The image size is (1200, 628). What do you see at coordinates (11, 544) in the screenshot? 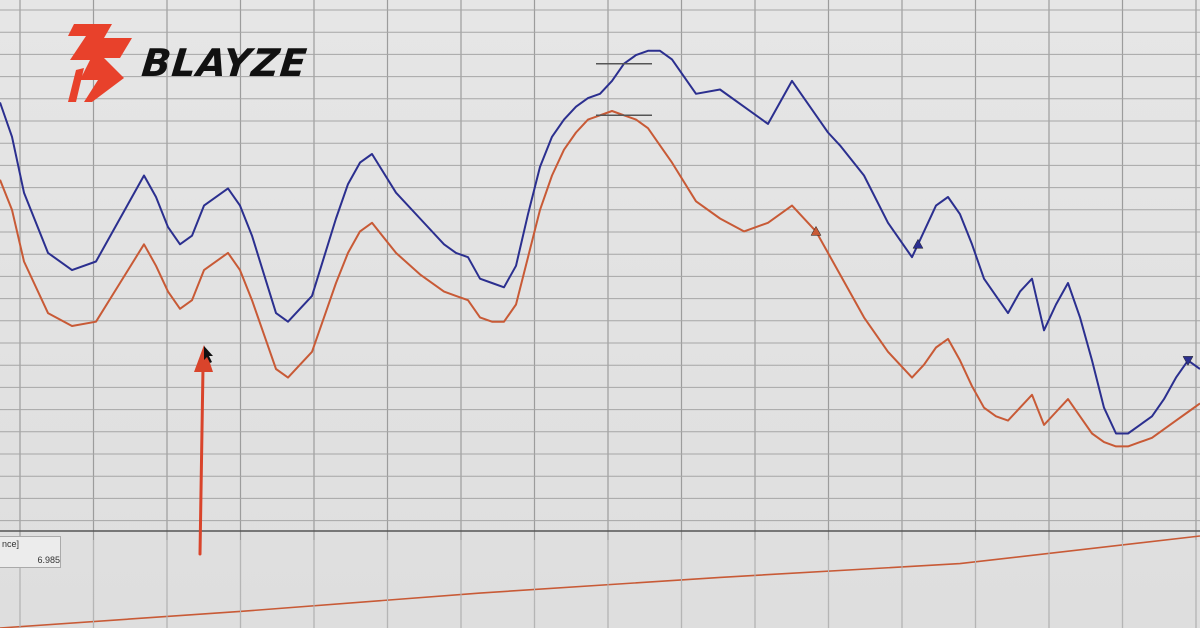
I see `lower-panel-name: nce]` at bounding box center [11, 544].